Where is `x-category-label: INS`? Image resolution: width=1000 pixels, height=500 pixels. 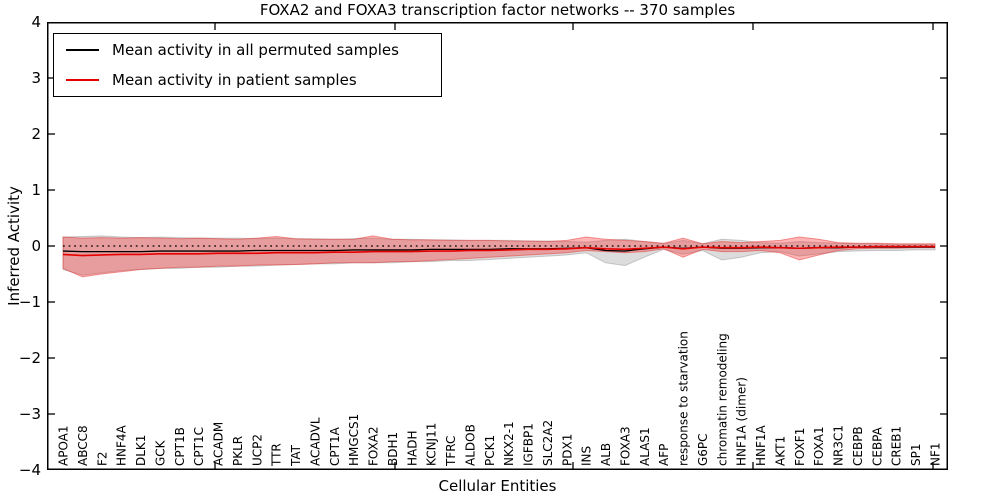
x-category-label: INS is located at coordinates (587, 456).